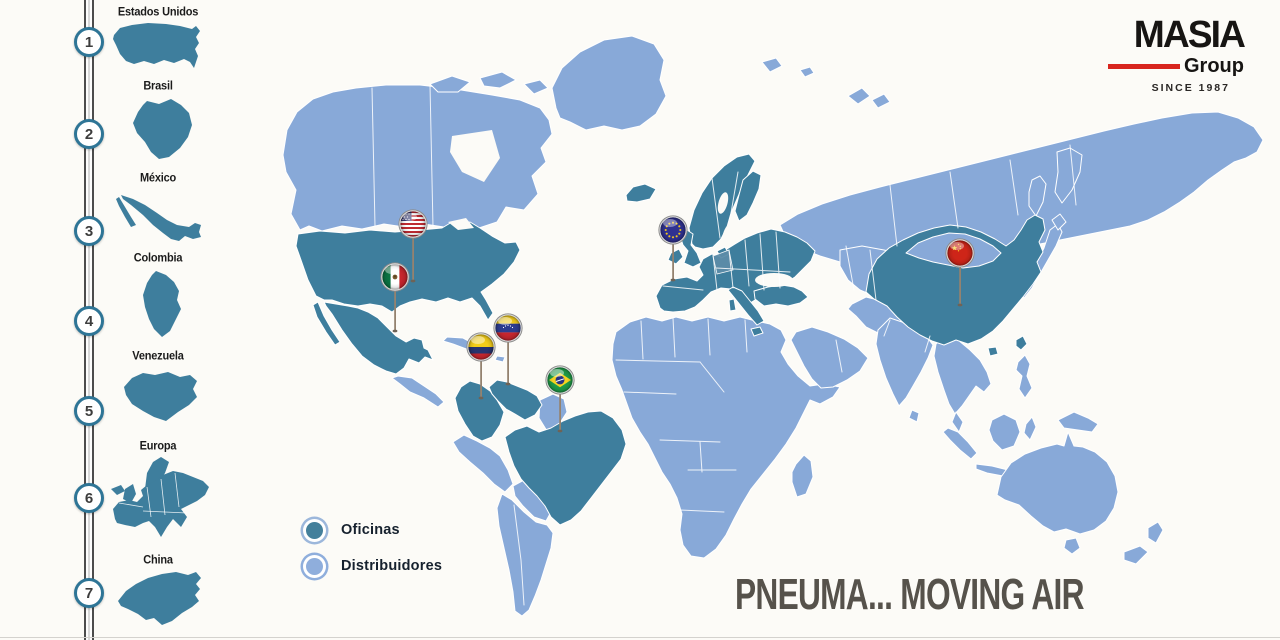 Image resolution: width=1280 pixels, height=640 pixels. What do you see at coordinates (960, 253) in the screenshot?
I see `china-flag-pin` at bounding box center [960, 253].